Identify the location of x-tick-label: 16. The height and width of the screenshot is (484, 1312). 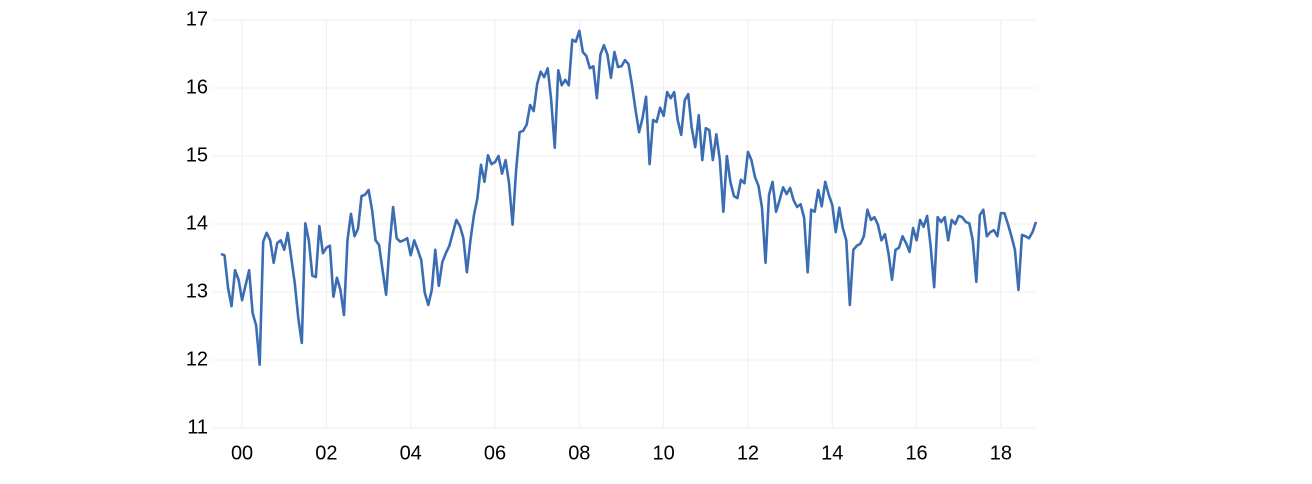
(916, 453).